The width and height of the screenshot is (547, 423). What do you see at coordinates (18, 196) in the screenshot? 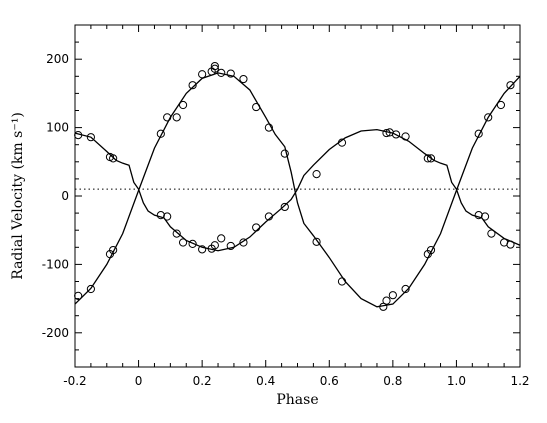
I see `y-axis-title: Radial Velocity (km s⁻¹)` at bounding box center [18, 196].